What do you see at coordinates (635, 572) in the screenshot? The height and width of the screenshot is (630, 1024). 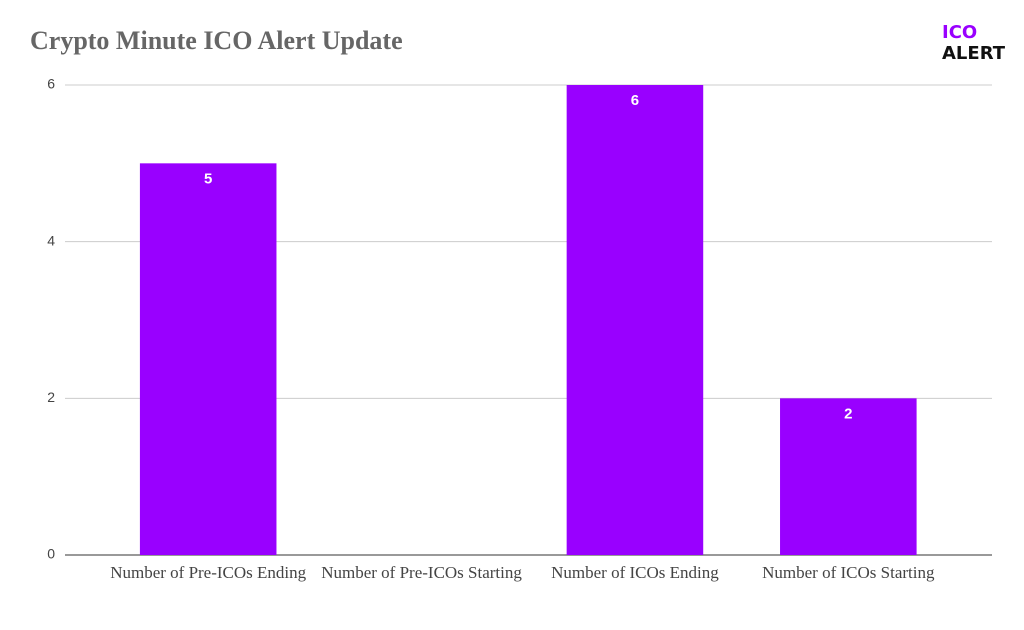 I see `x-tick-label: Number of ICOs Ending` at bounding box center [635, 572].